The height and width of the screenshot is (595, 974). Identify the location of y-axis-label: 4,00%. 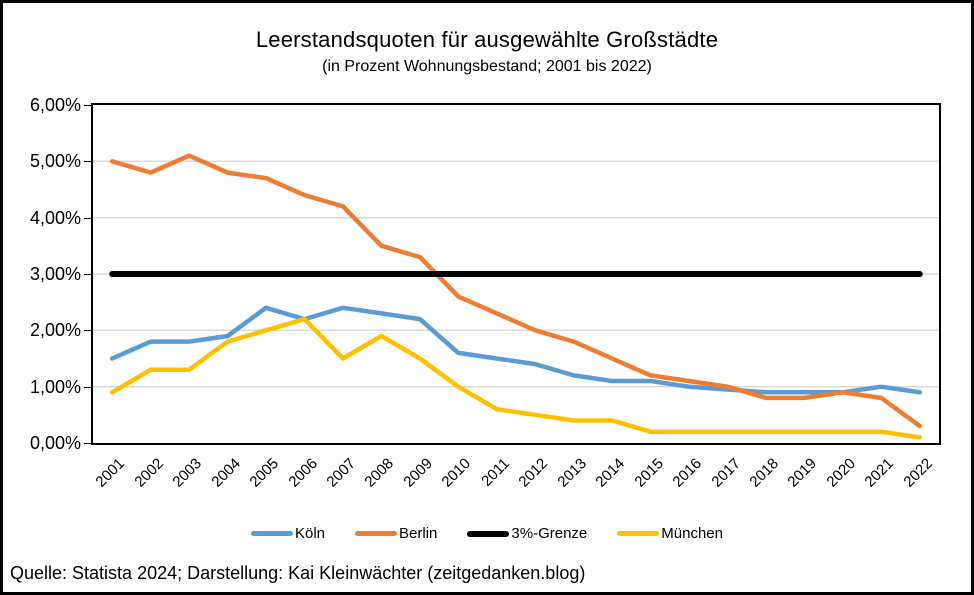
(55, 217).